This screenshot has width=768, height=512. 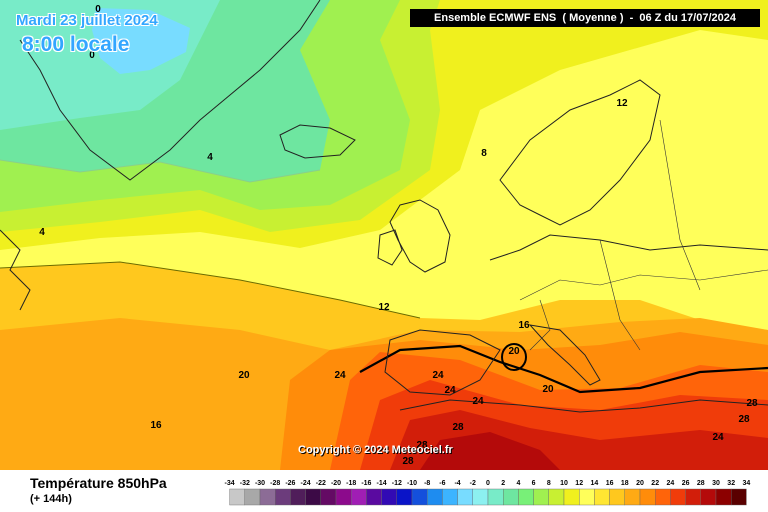 What do you see at coordinates (716, 483) in the screenshot?
I see `legend-tick-label: 30` at bounding box center [716, 483].